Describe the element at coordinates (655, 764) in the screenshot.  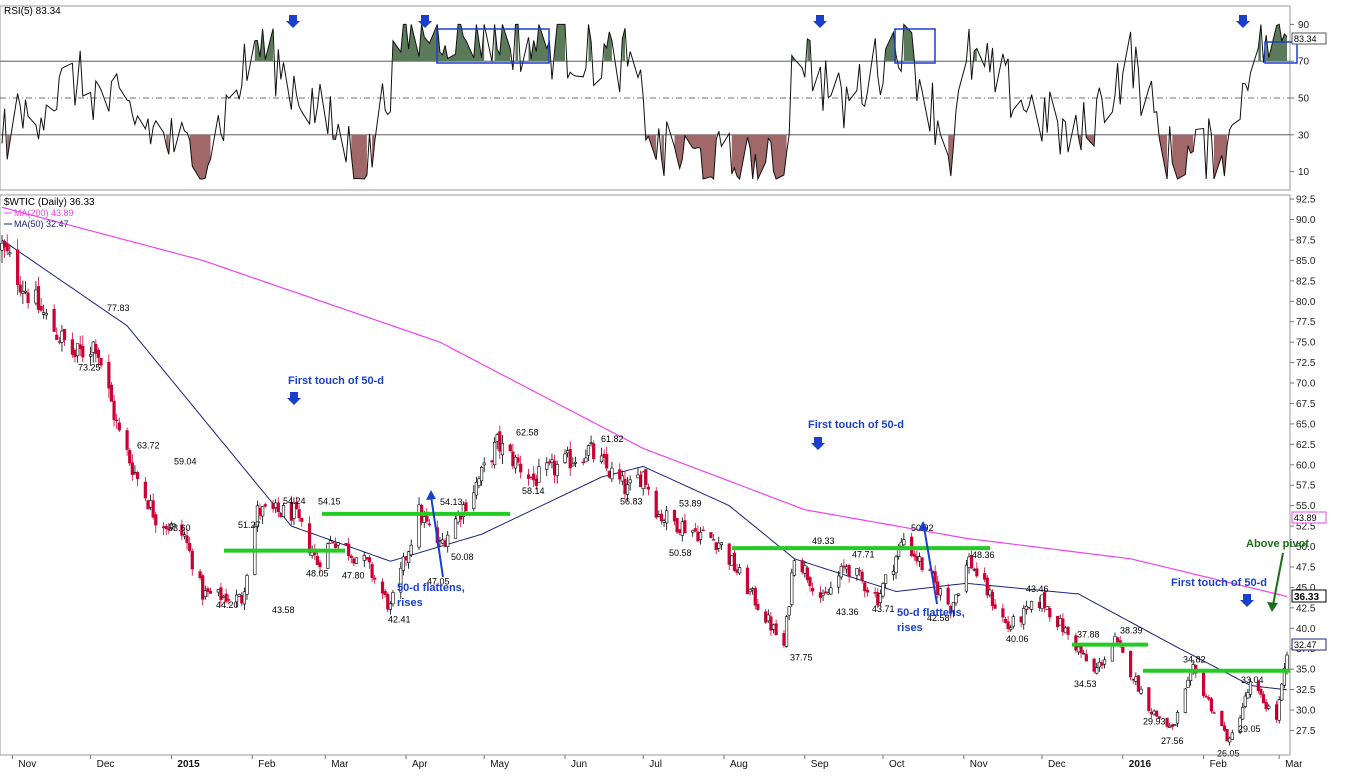
I see `x-tick-label: Jul` at that location.